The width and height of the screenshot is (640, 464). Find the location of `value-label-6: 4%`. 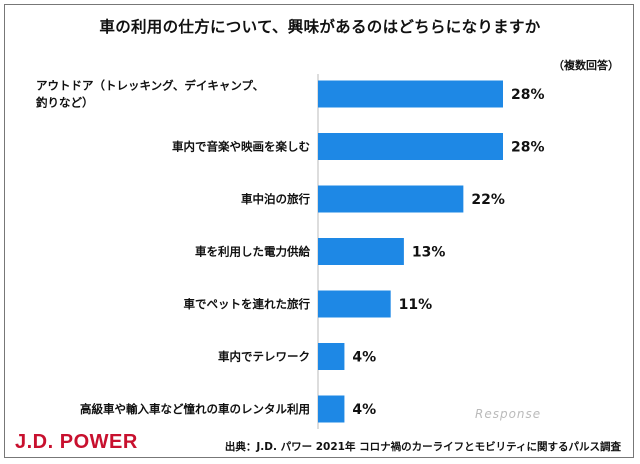

value-label-6: 4% is located at coordinates (364, 410).